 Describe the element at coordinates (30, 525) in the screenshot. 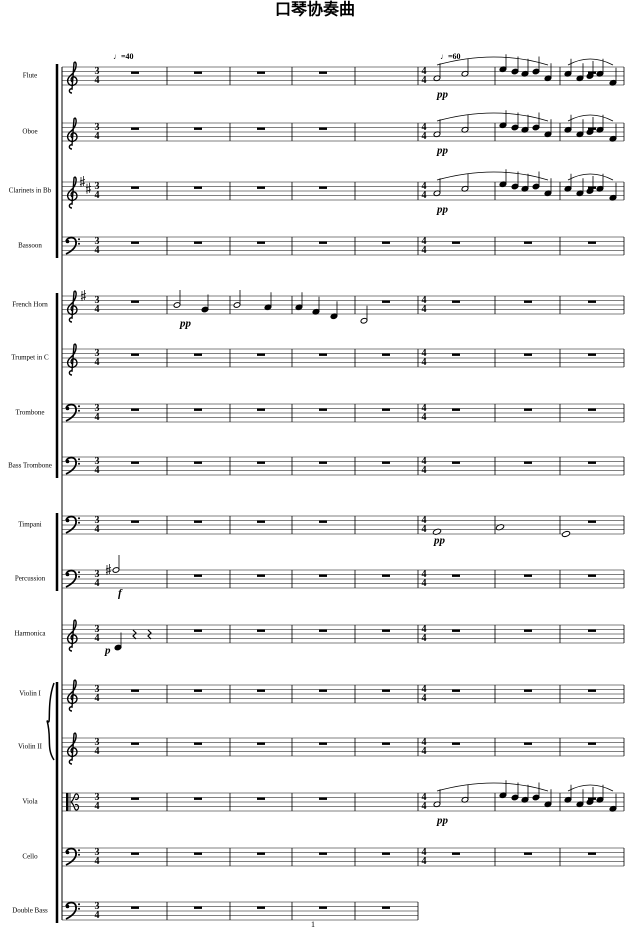

I see `instrument-name: Timpani` at that location.